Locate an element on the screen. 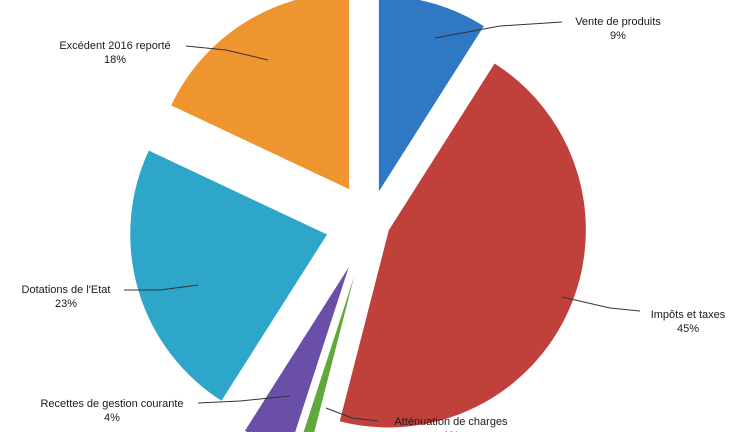 The width and height of the screenshot is (738, 432). leader-line-recettes-de-gestion-courante is located at coordinates (244, 399).